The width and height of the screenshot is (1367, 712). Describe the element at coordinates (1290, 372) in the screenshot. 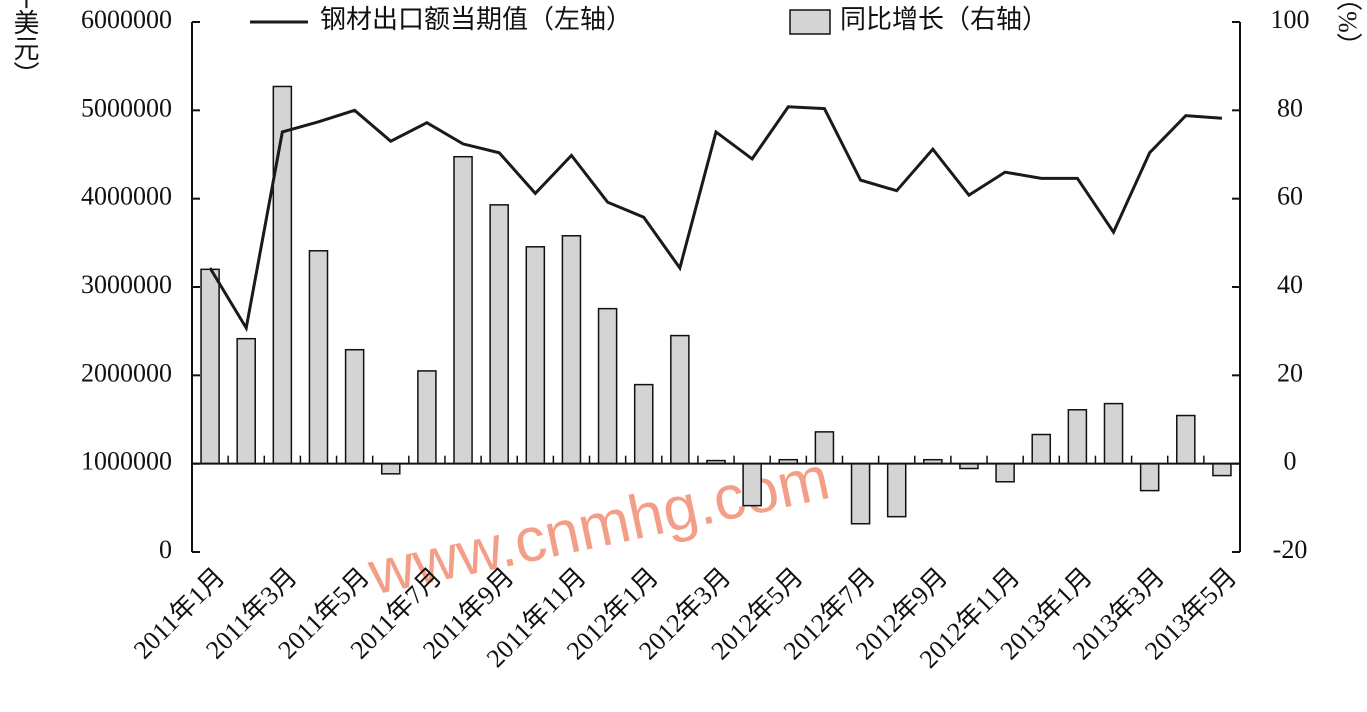

I see `y2-tick-label: 20` at that location.